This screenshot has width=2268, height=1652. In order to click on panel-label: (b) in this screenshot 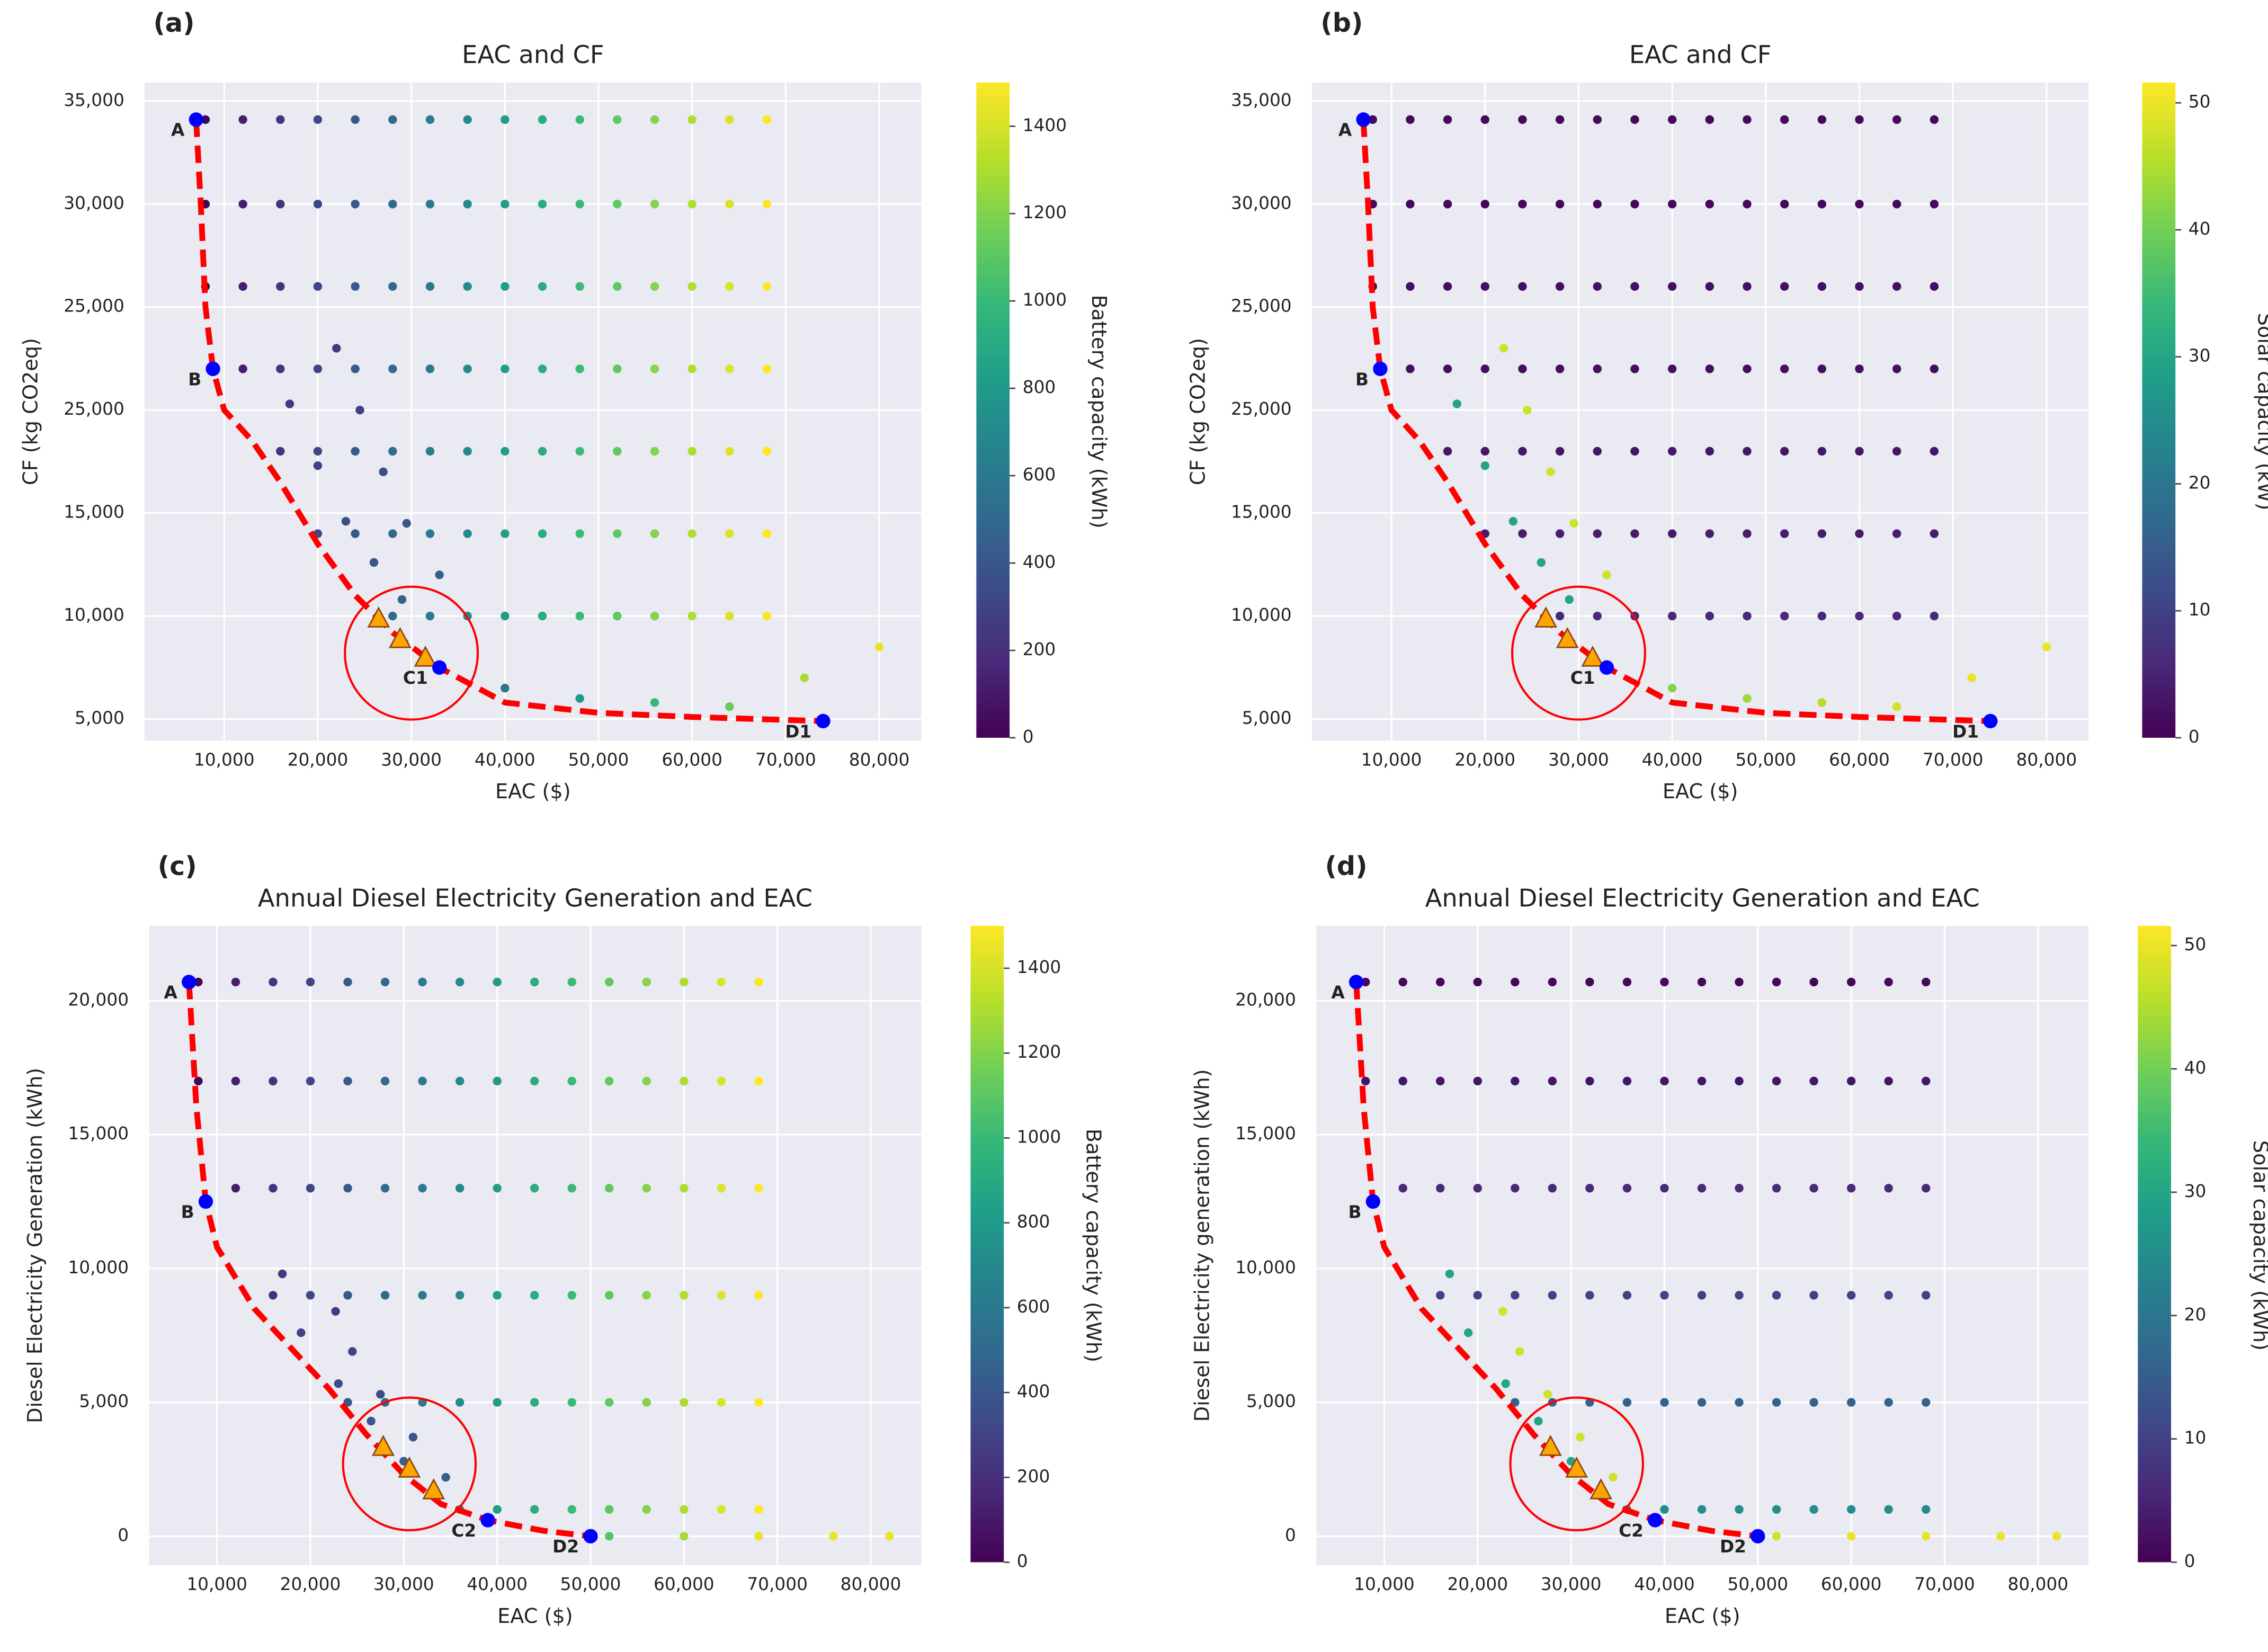, I will do `click(1341, 22)`.